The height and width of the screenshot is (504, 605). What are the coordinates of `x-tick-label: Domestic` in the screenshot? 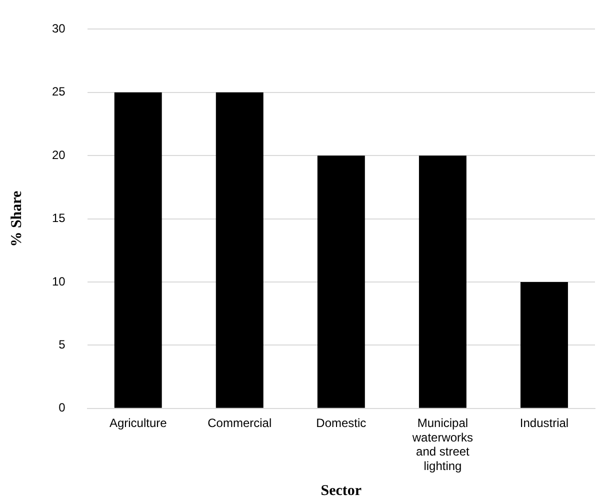 It's located at (341, 423).